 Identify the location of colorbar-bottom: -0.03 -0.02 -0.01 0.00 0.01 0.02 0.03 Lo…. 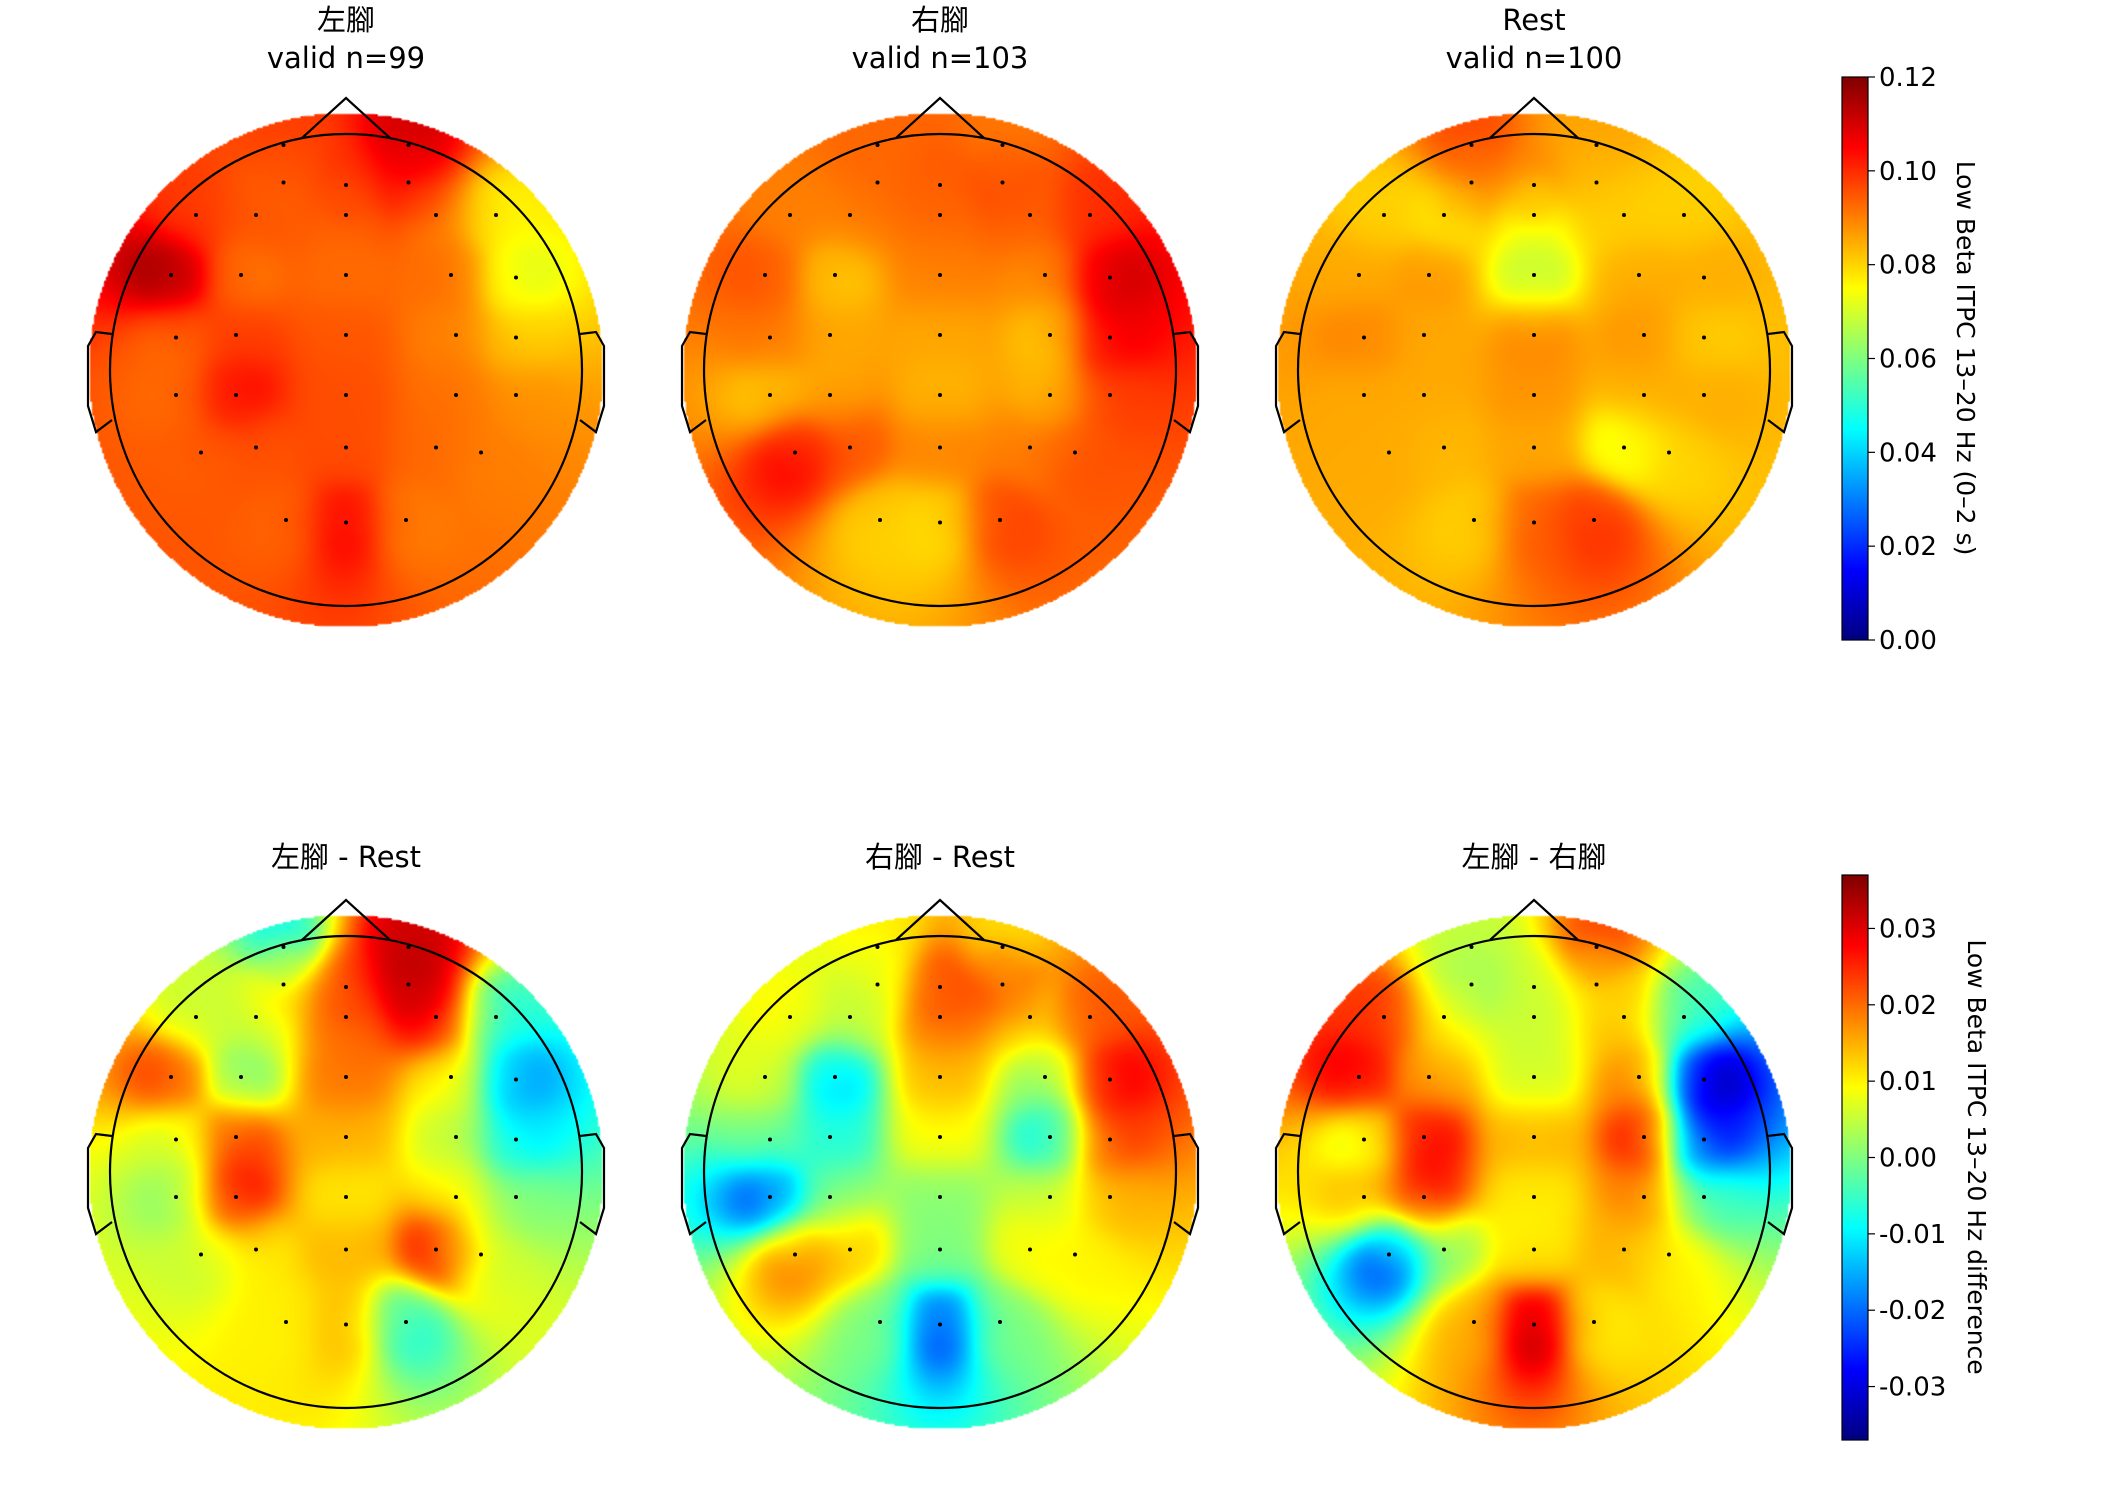
(1916, 1157).